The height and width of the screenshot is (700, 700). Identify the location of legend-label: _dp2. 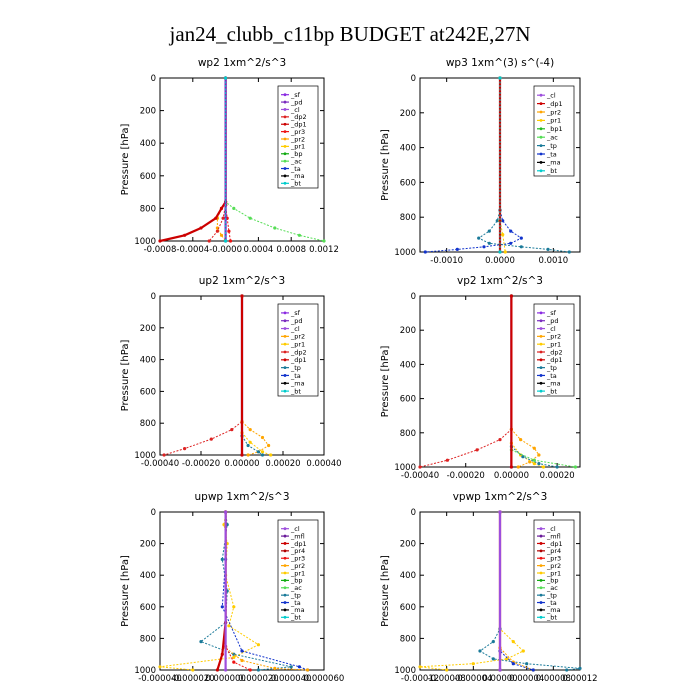
(298, 352).